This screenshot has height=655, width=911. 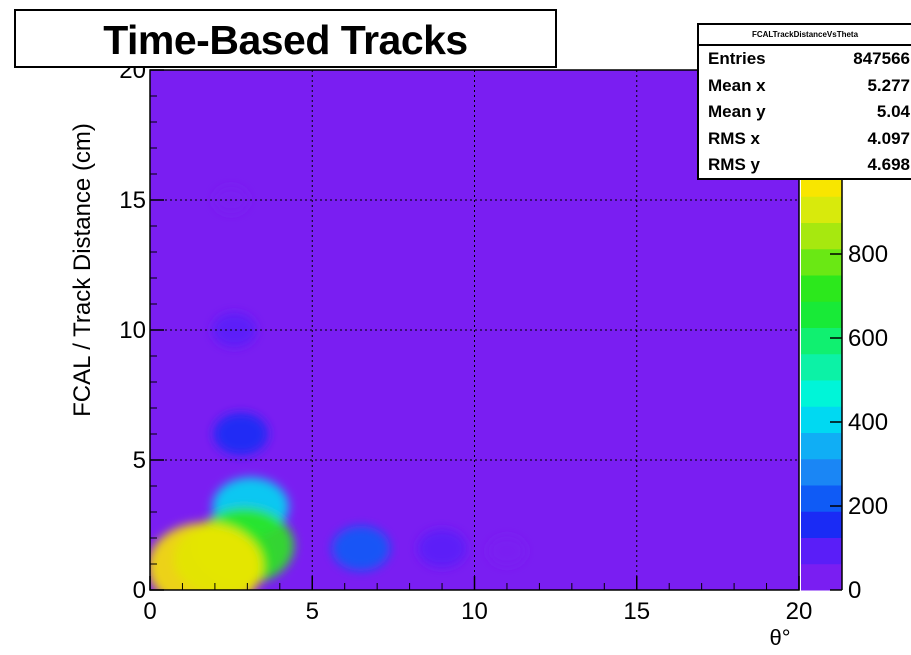 What do you see at coordinates (734, 138) in the screenshot?
I see `stats-rms-x-label: RMS x` at bounding box center [734, 138].